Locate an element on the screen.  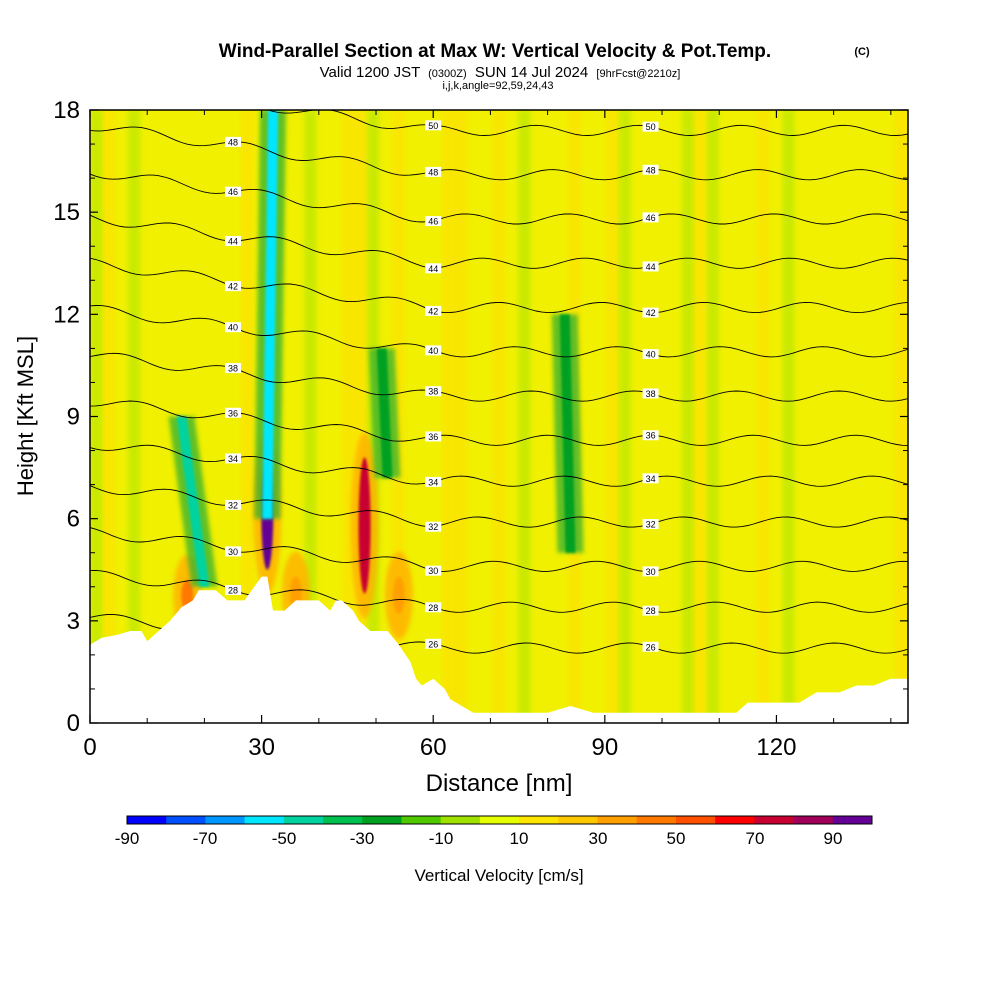
colorbar-tick-label: 70 is located at coordinates (755, 838).